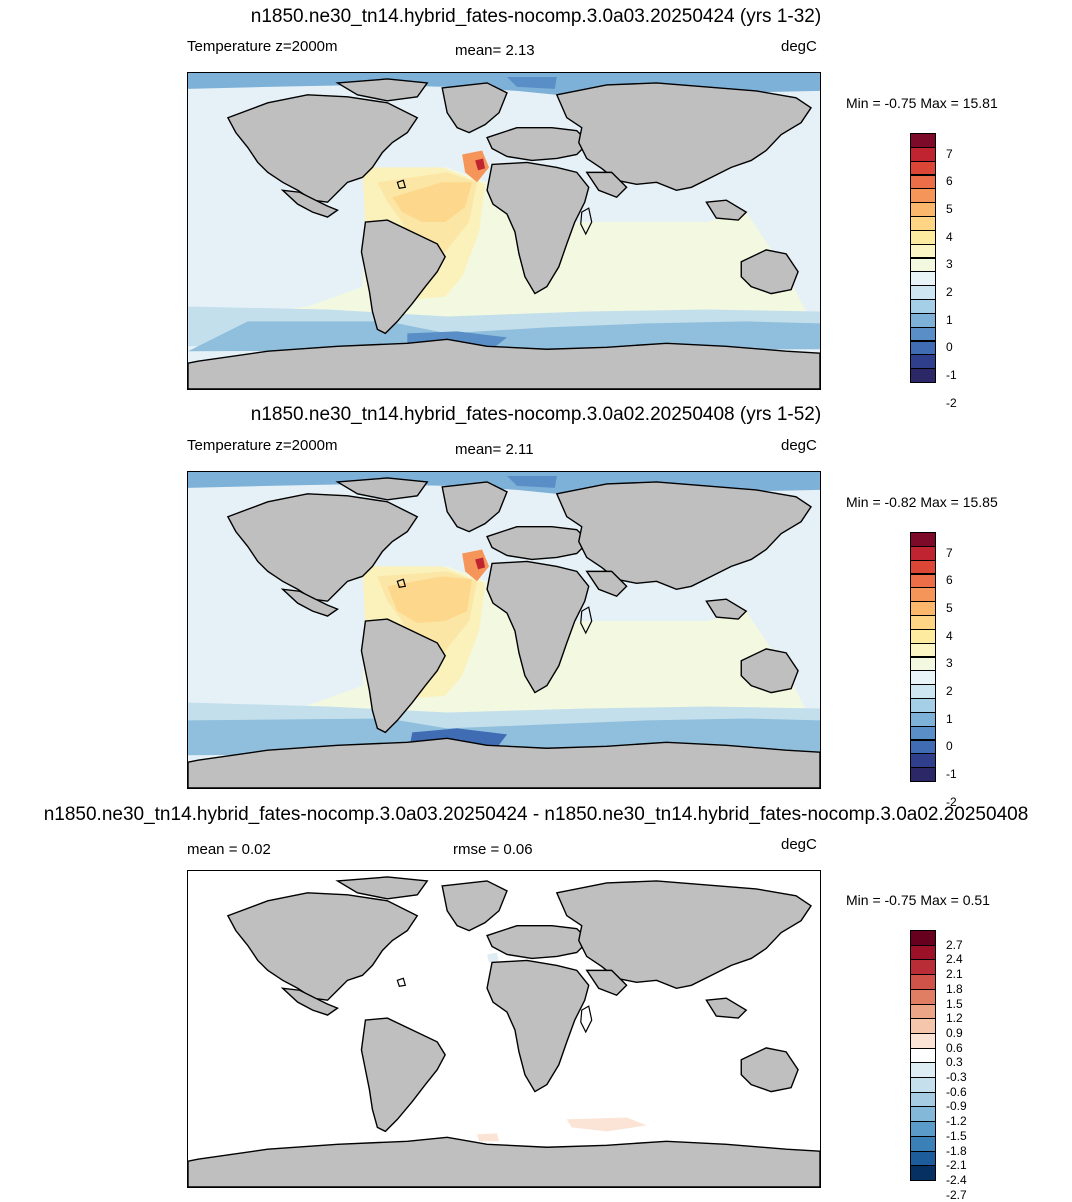 This screenshot has height=1202, width=1072. I want to click on min-max-label: Min = -0.75 Max = 0.51, so click(918, 900).